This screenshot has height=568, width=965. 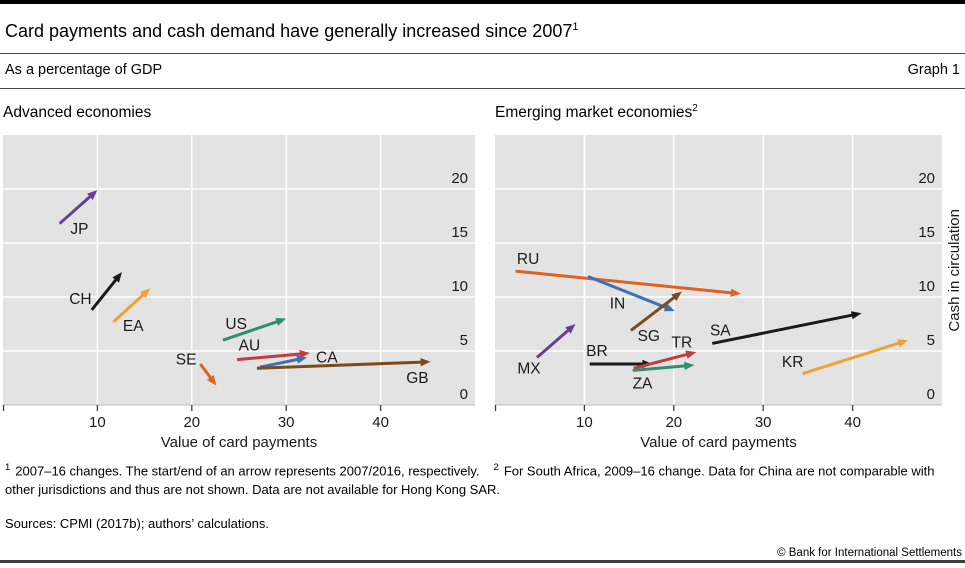 I want to click on arrow-head-AU, so click(x=304, y=354).